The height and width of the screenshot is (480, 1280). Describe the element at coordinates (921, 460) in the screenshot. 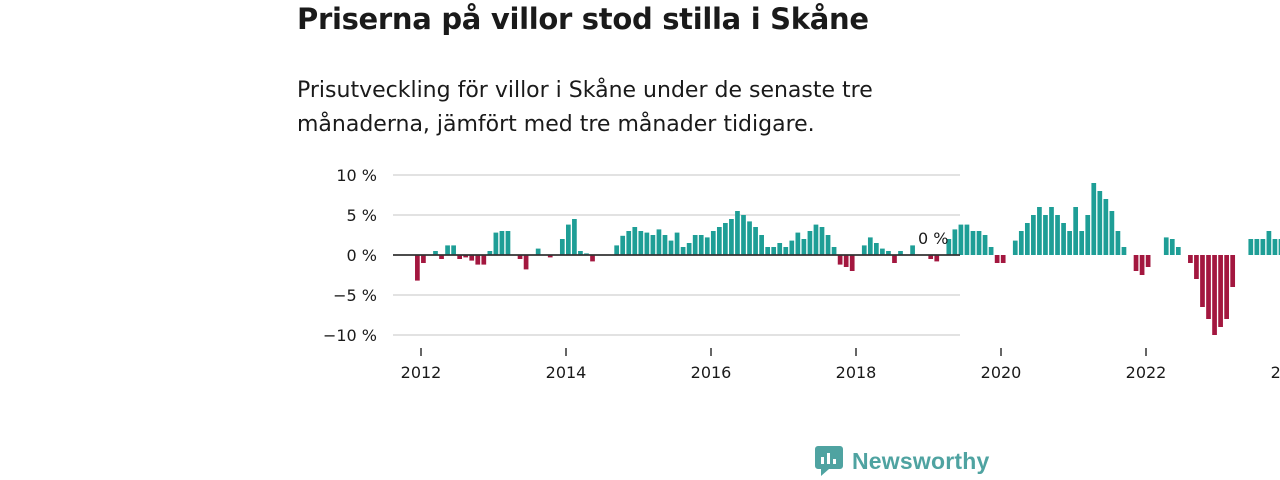

I see `brand-name: Newsworthy` at that location.